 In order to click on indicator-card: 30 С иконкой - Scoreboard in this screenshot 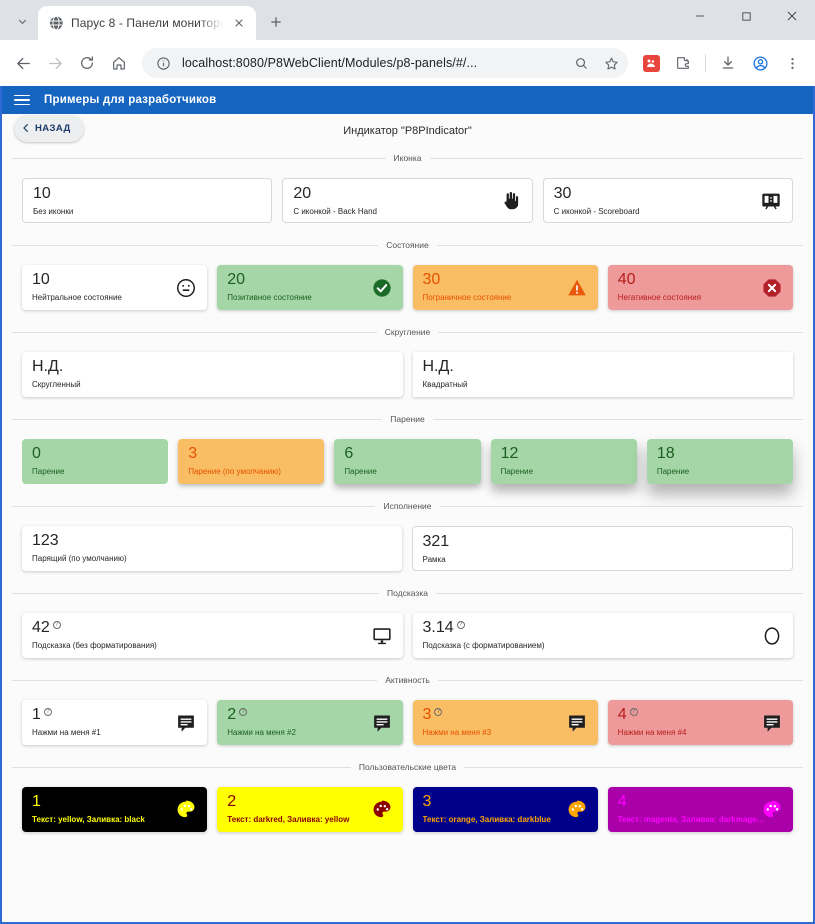, I will do `click(667, 200)`.